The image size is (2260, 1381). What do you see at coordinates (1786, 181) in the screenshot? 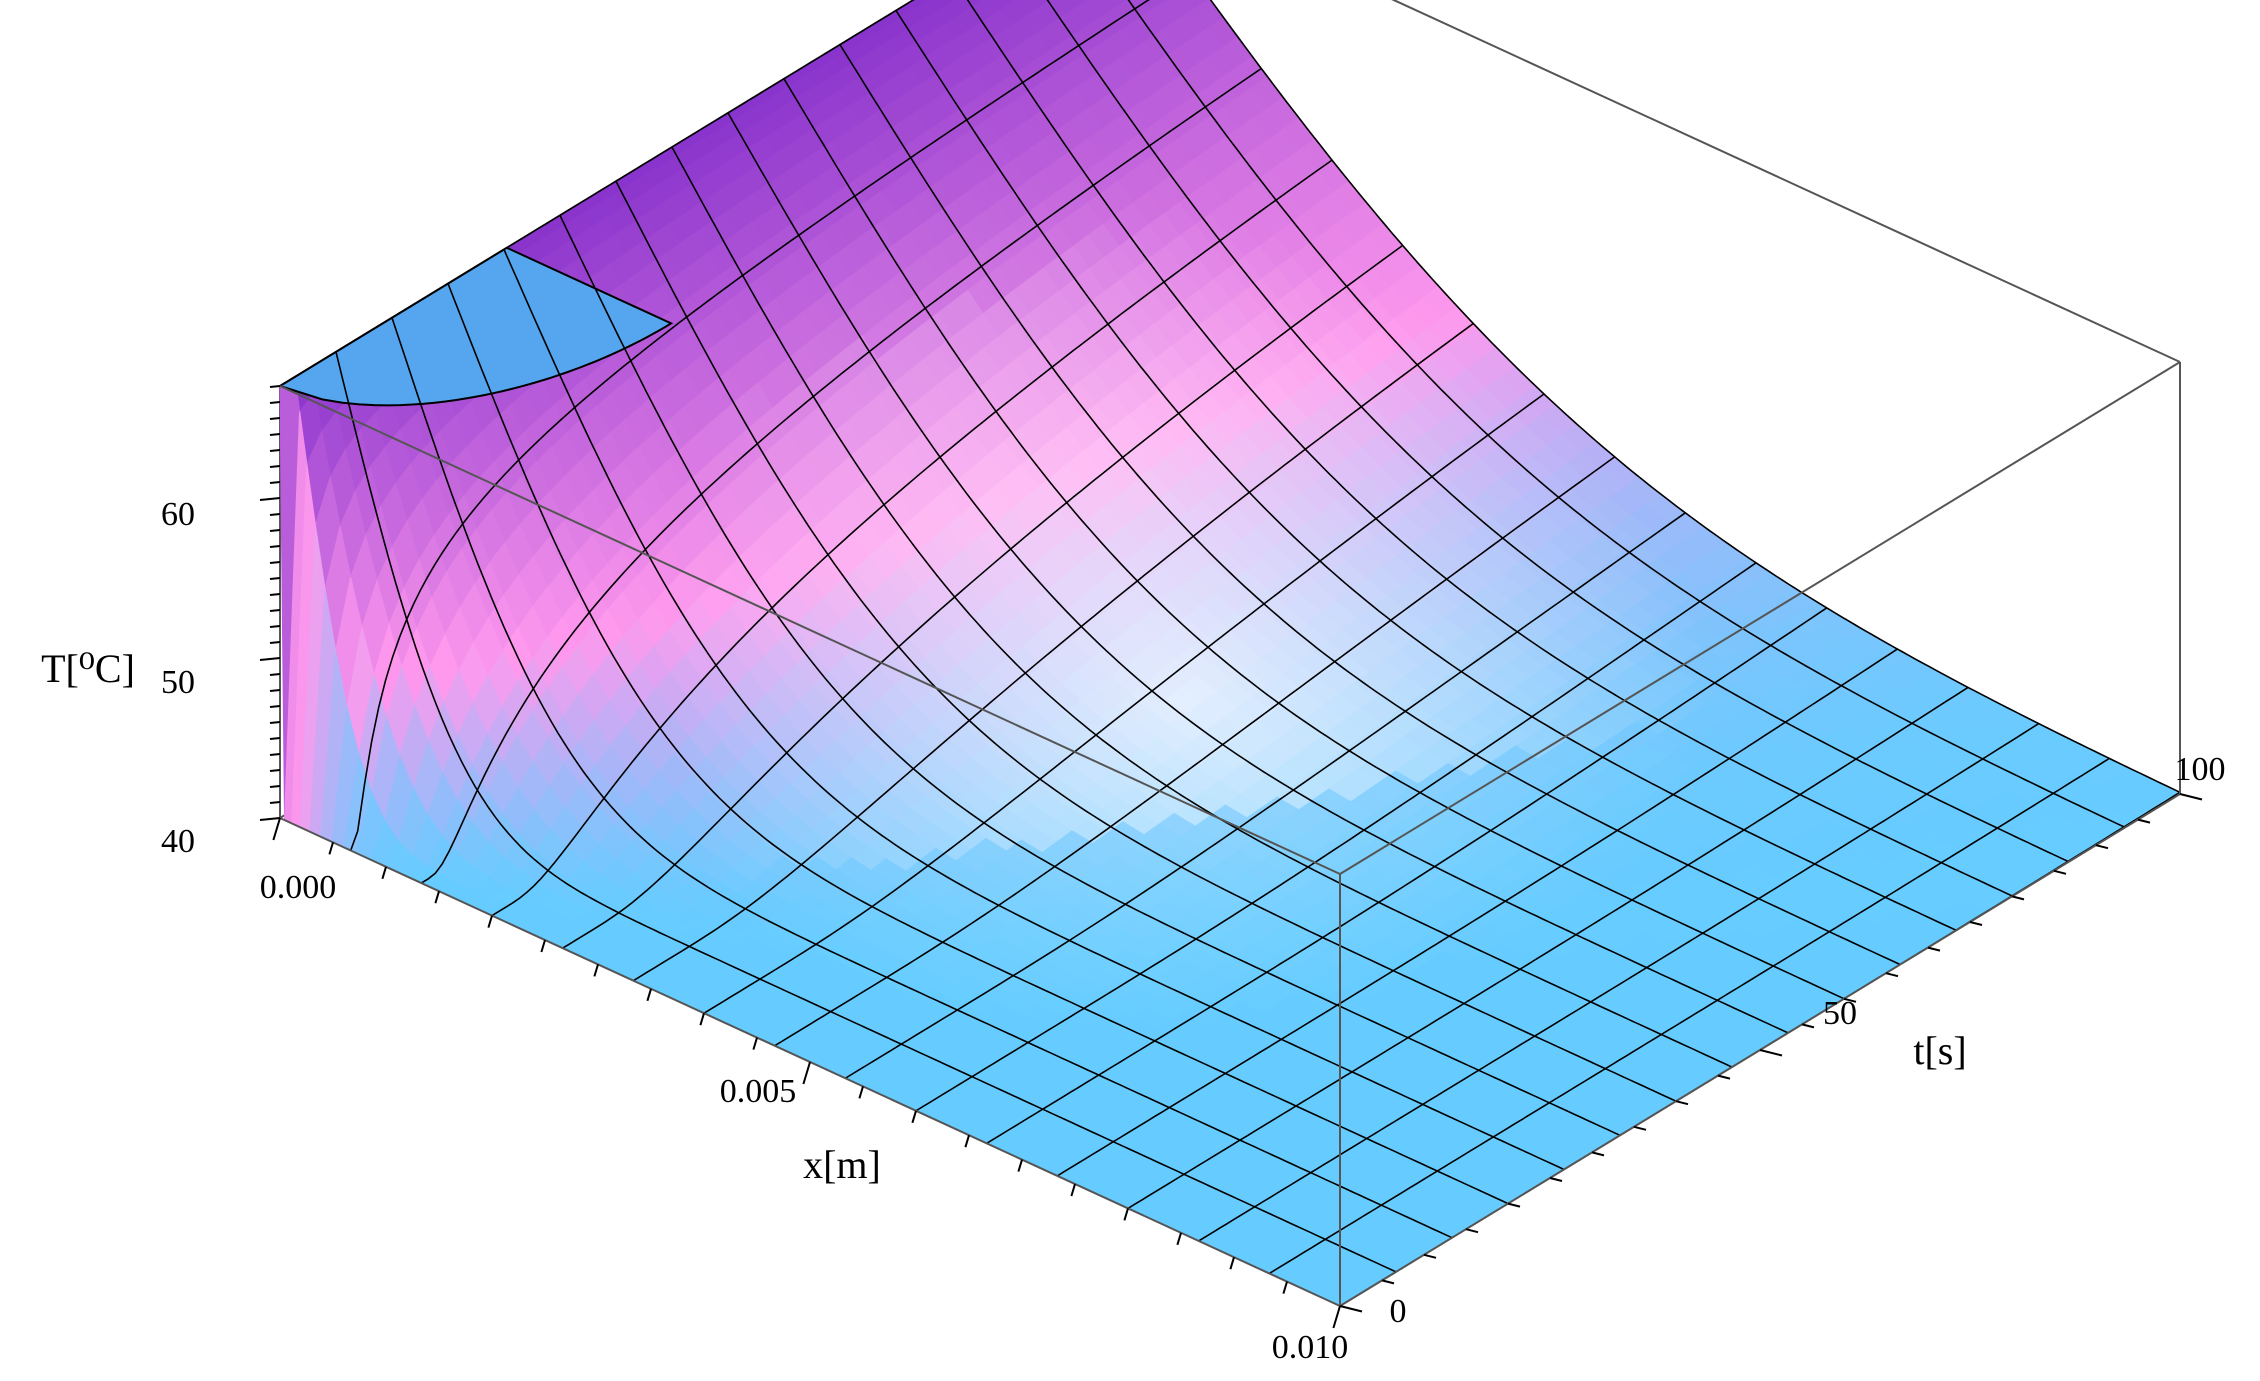
I see `box-edge` at bounding box center [1786, 181].